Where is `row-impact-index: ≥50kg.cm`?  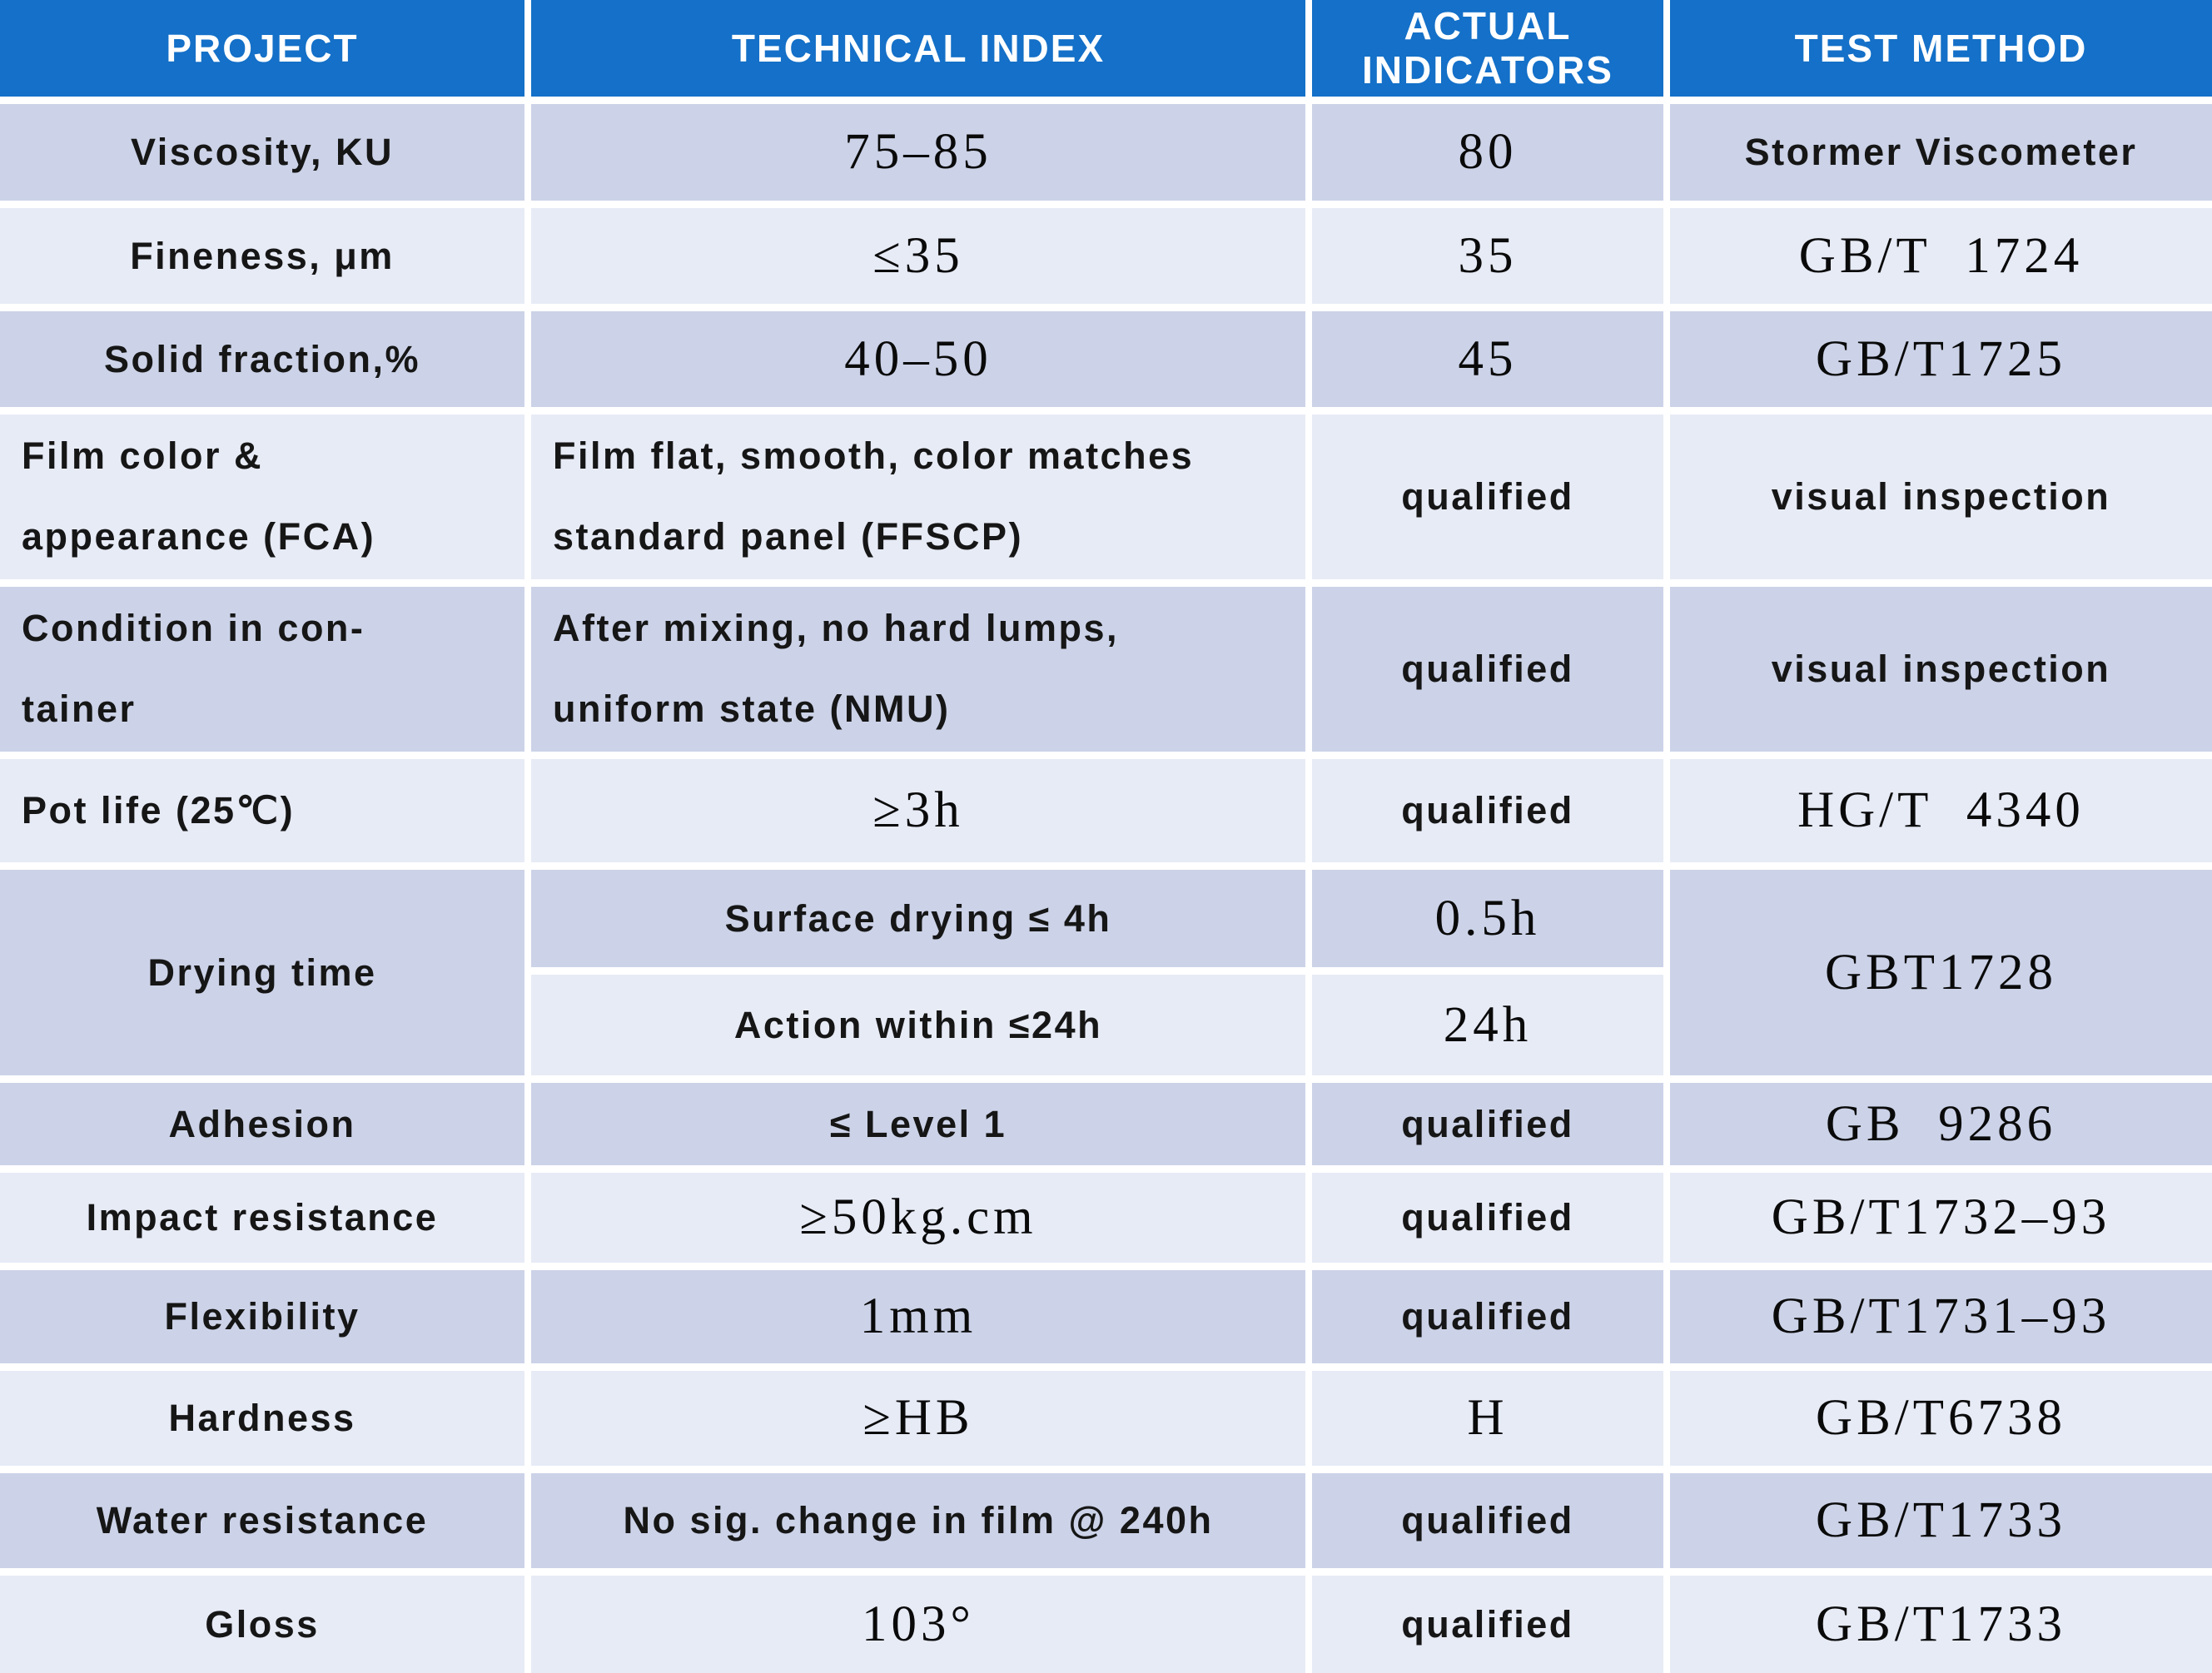 row-impact-index: ≥50kg.cm is located at coordinates (918, 1218).